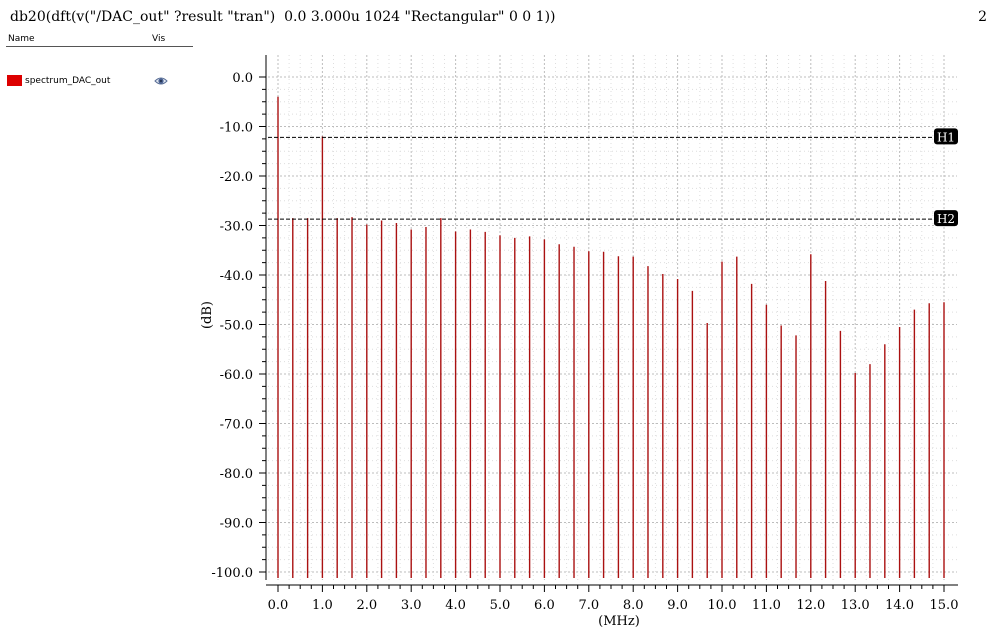 The image size is (990, 634). I want to click on x-tick-label: 14.0, so click(899, 605).